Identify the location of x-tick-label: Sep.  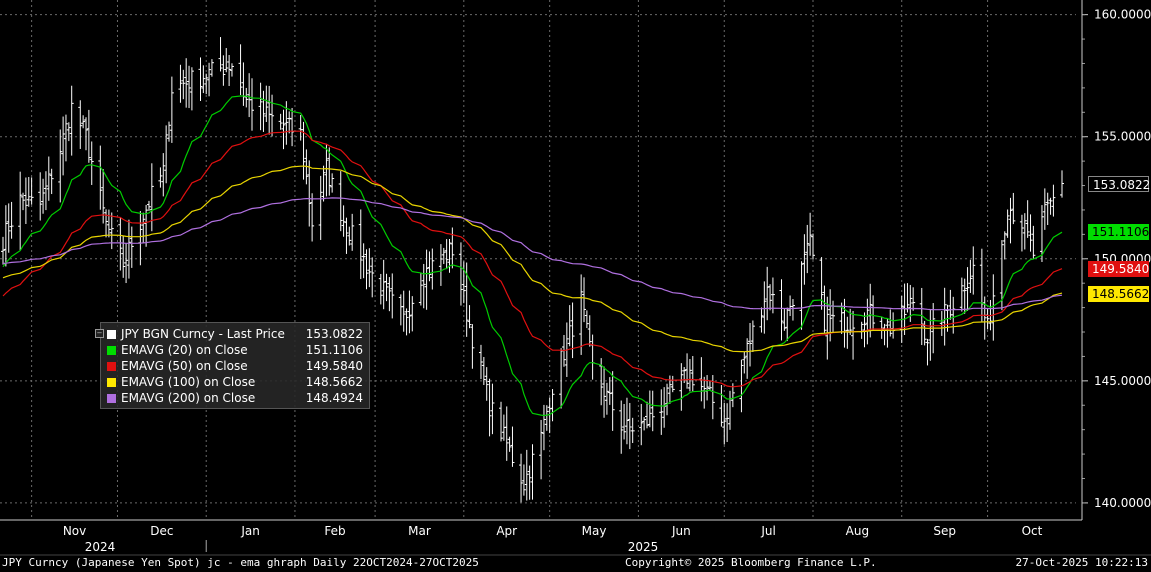
(944, 531).